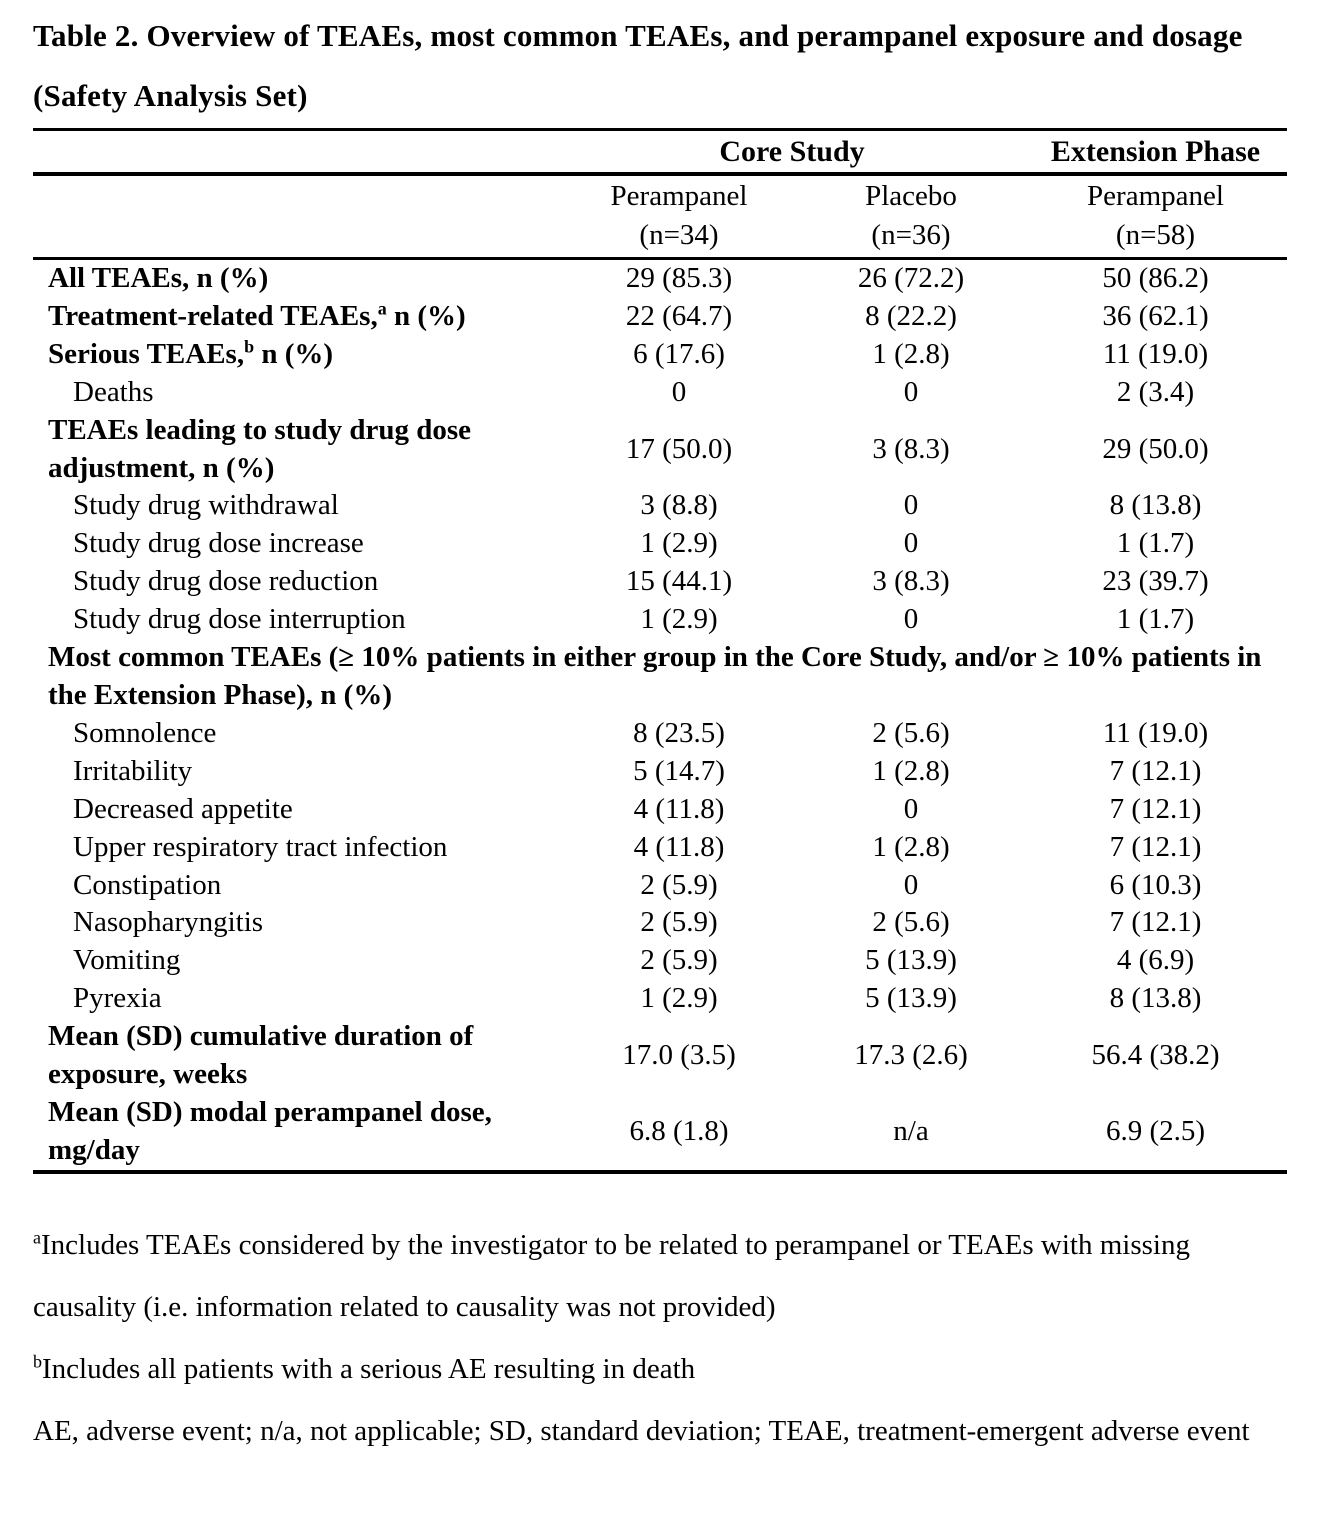  I want to click on cell-value: 8 (22.2), so click(911, 315).